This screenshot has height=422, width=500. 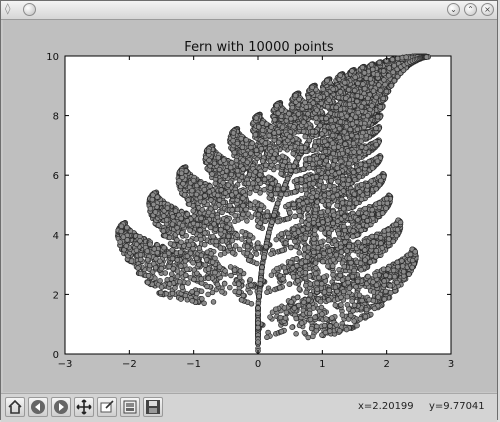 What do you see at coordinates (29, 9) in the screenshot?
I see `circle-icon` at bounding box center [29, 9].